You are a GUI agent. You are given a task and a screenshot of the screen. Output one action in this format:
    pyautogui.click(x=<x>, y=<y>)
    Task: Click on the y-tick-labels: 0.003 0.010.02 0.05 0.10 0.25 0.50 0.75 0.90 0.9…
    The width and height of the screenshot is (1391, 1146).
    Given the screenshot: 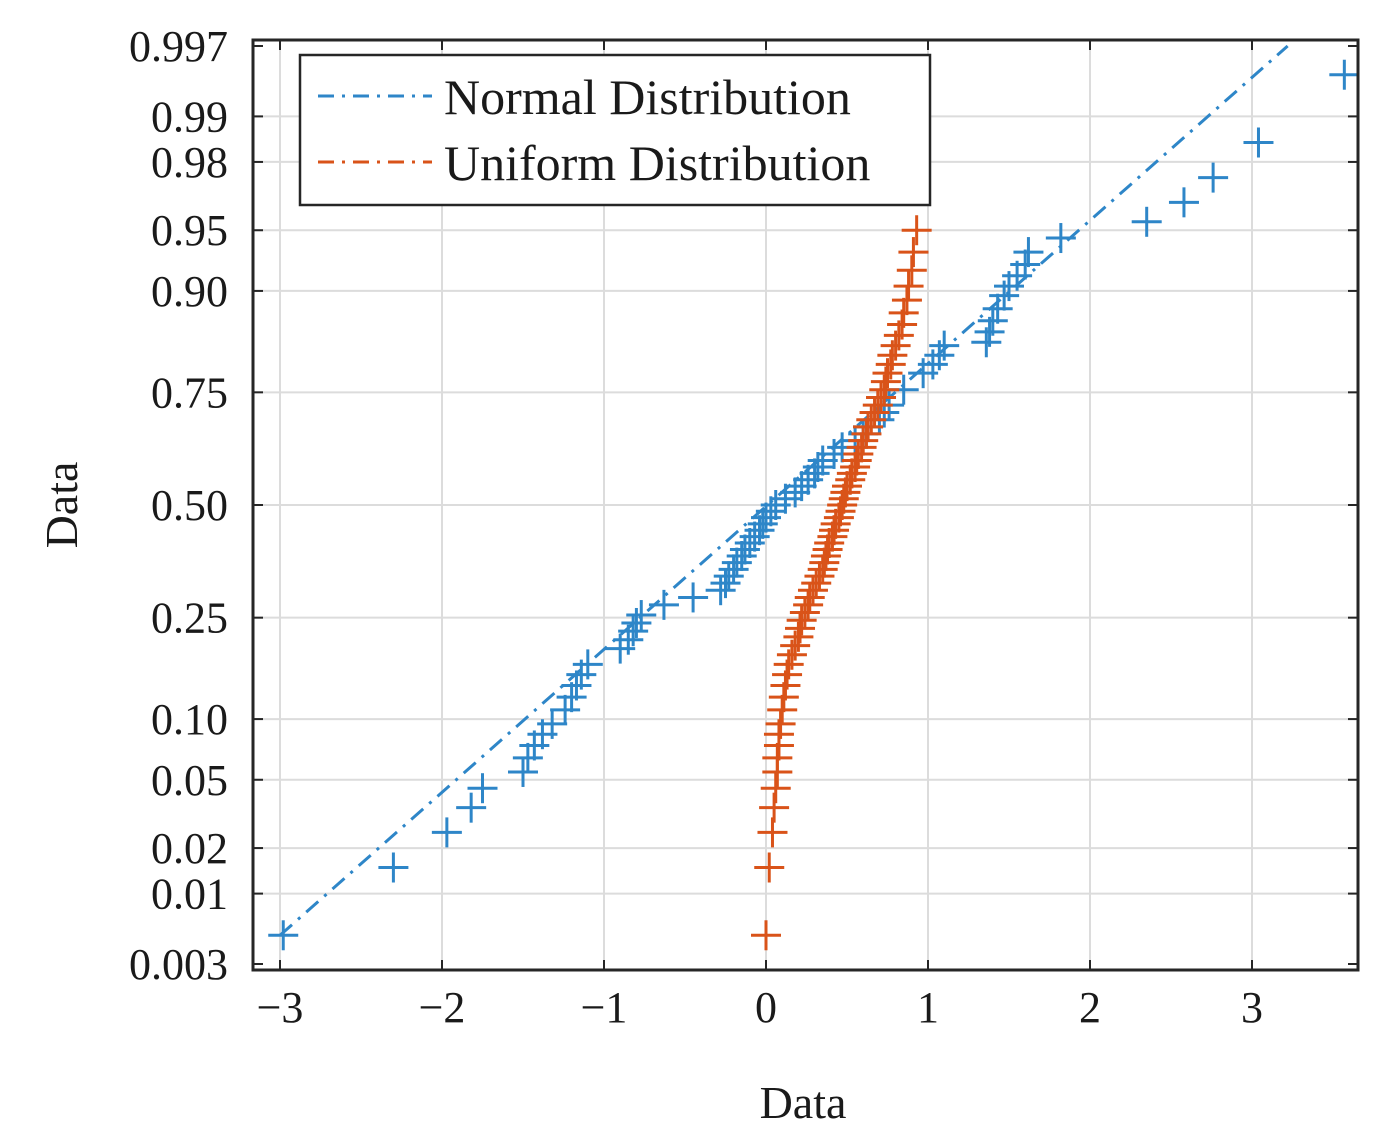 What is the action you would take?
    pyautogui.click(x=178, y=505)
    